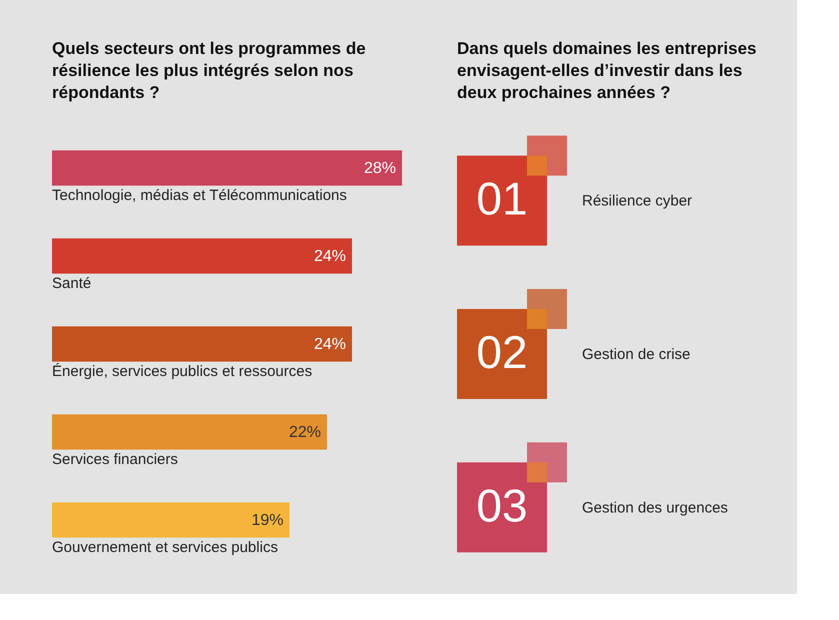 This screenshot has height=620, width=839. What do you see at coordinates (637, 201) in the screenshot?
I see `category-label: Résilience cyber` at bounding box center [637, 201].